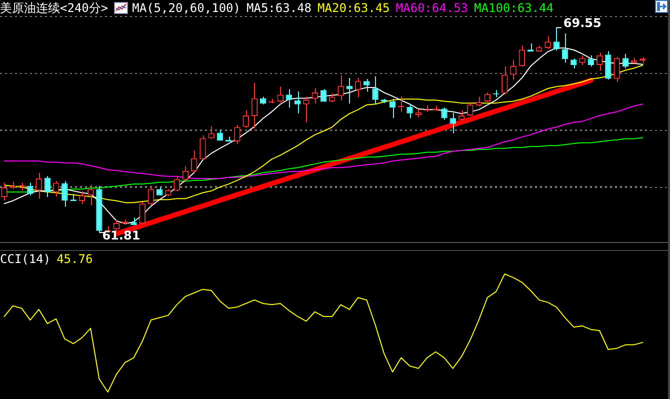 This screenshot has height=399, width=670. Describe the element at coordinates (279, 8) in the screenshot. I see `text: MA5:63.48` at that location.